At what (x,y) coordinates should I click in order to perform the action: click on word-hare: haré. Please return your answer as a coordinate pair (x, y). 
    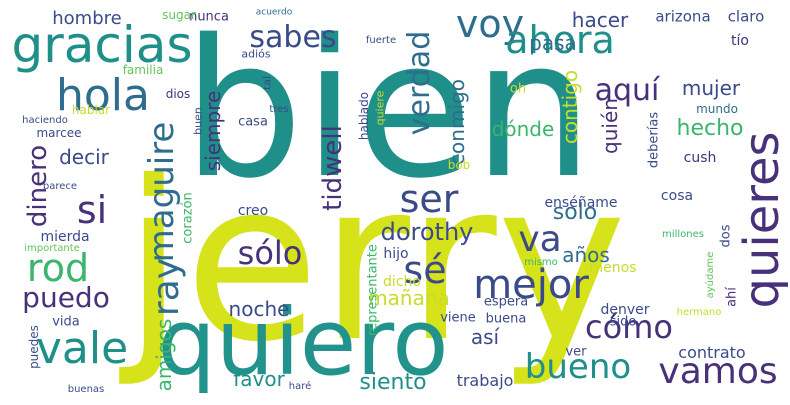
    Looking at the image, I should click on (300, 386).